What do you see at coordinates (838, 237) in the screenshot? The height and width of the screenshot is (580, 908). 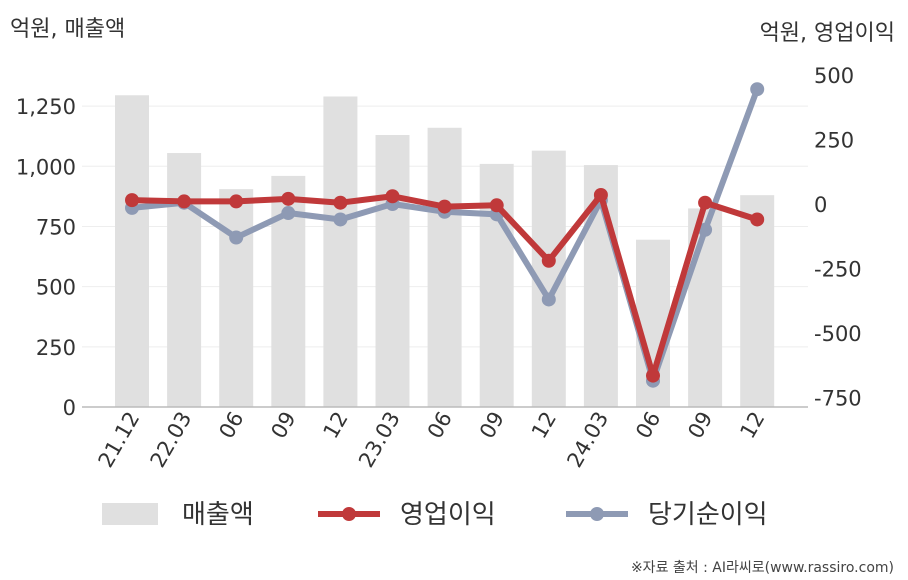 I see `right-axis-ticks: -750 -500 -250 0 250 500` at bounding box center [838, 237].